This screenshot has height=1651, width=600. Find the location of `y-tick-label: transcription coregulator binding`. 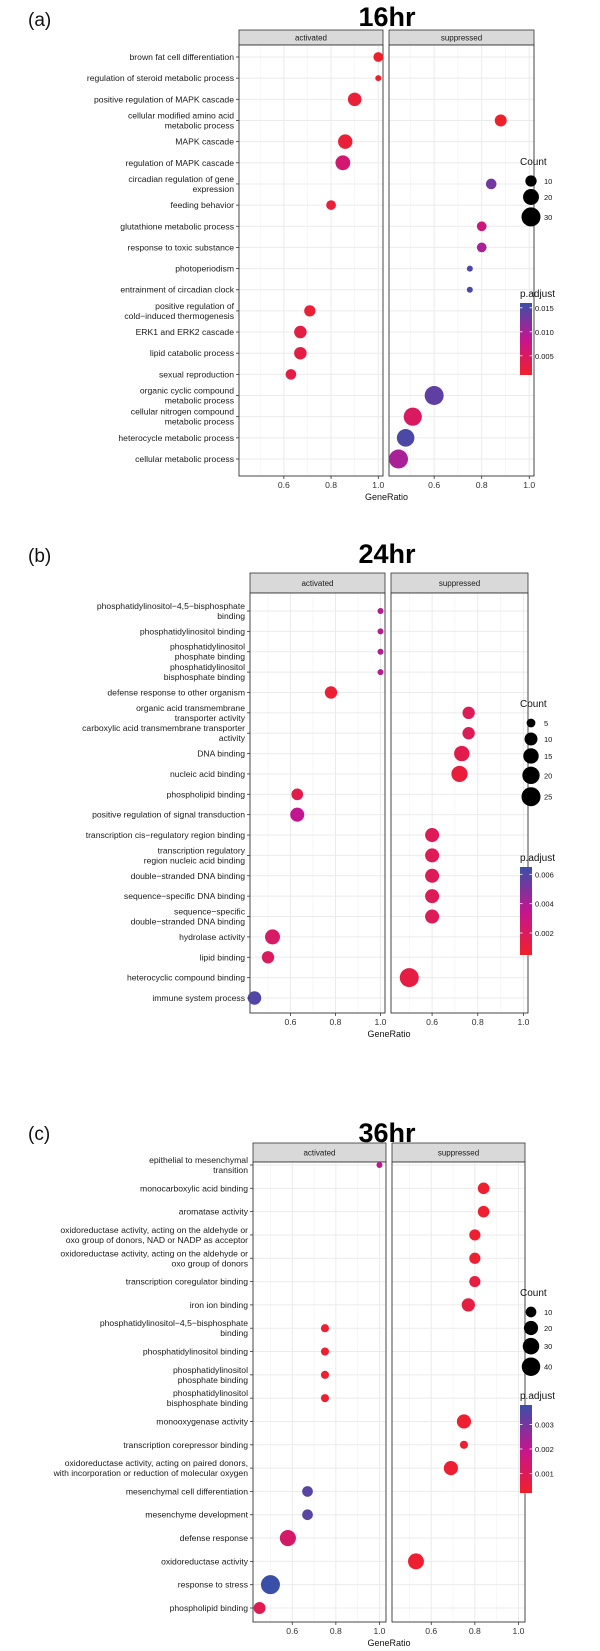

y-tick-label: transcription coregulator binding is located at coordinates (187, 1282).